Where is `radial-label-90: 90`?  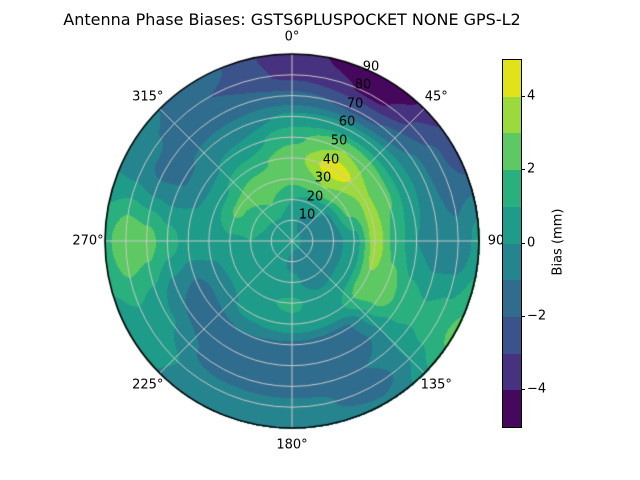 radial-label-90: 90 is located at coordinates (371, 67).